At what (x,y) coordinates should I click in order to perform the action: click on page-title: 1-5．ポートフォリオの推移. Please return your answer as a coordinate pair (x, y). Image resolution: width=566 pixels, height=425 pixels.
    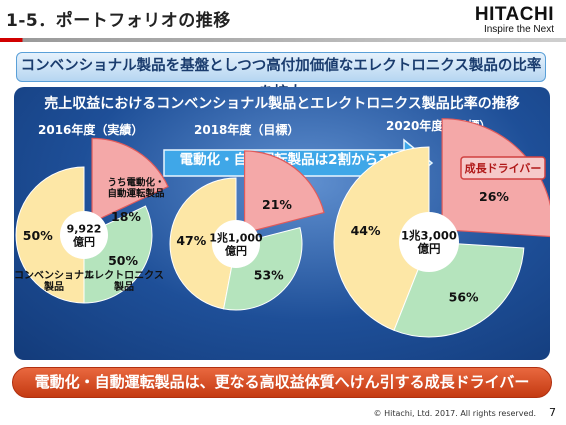
    Looking at the image, I should click on (118, 21).